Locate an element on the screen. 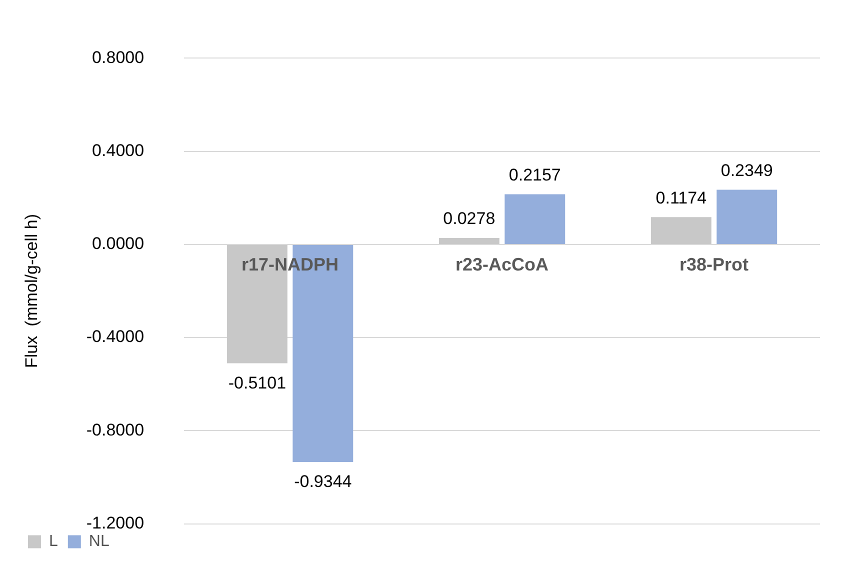 The image size is (848, 582). x-tick-label: r23-AcCoA is located at coordinates (502, 264).